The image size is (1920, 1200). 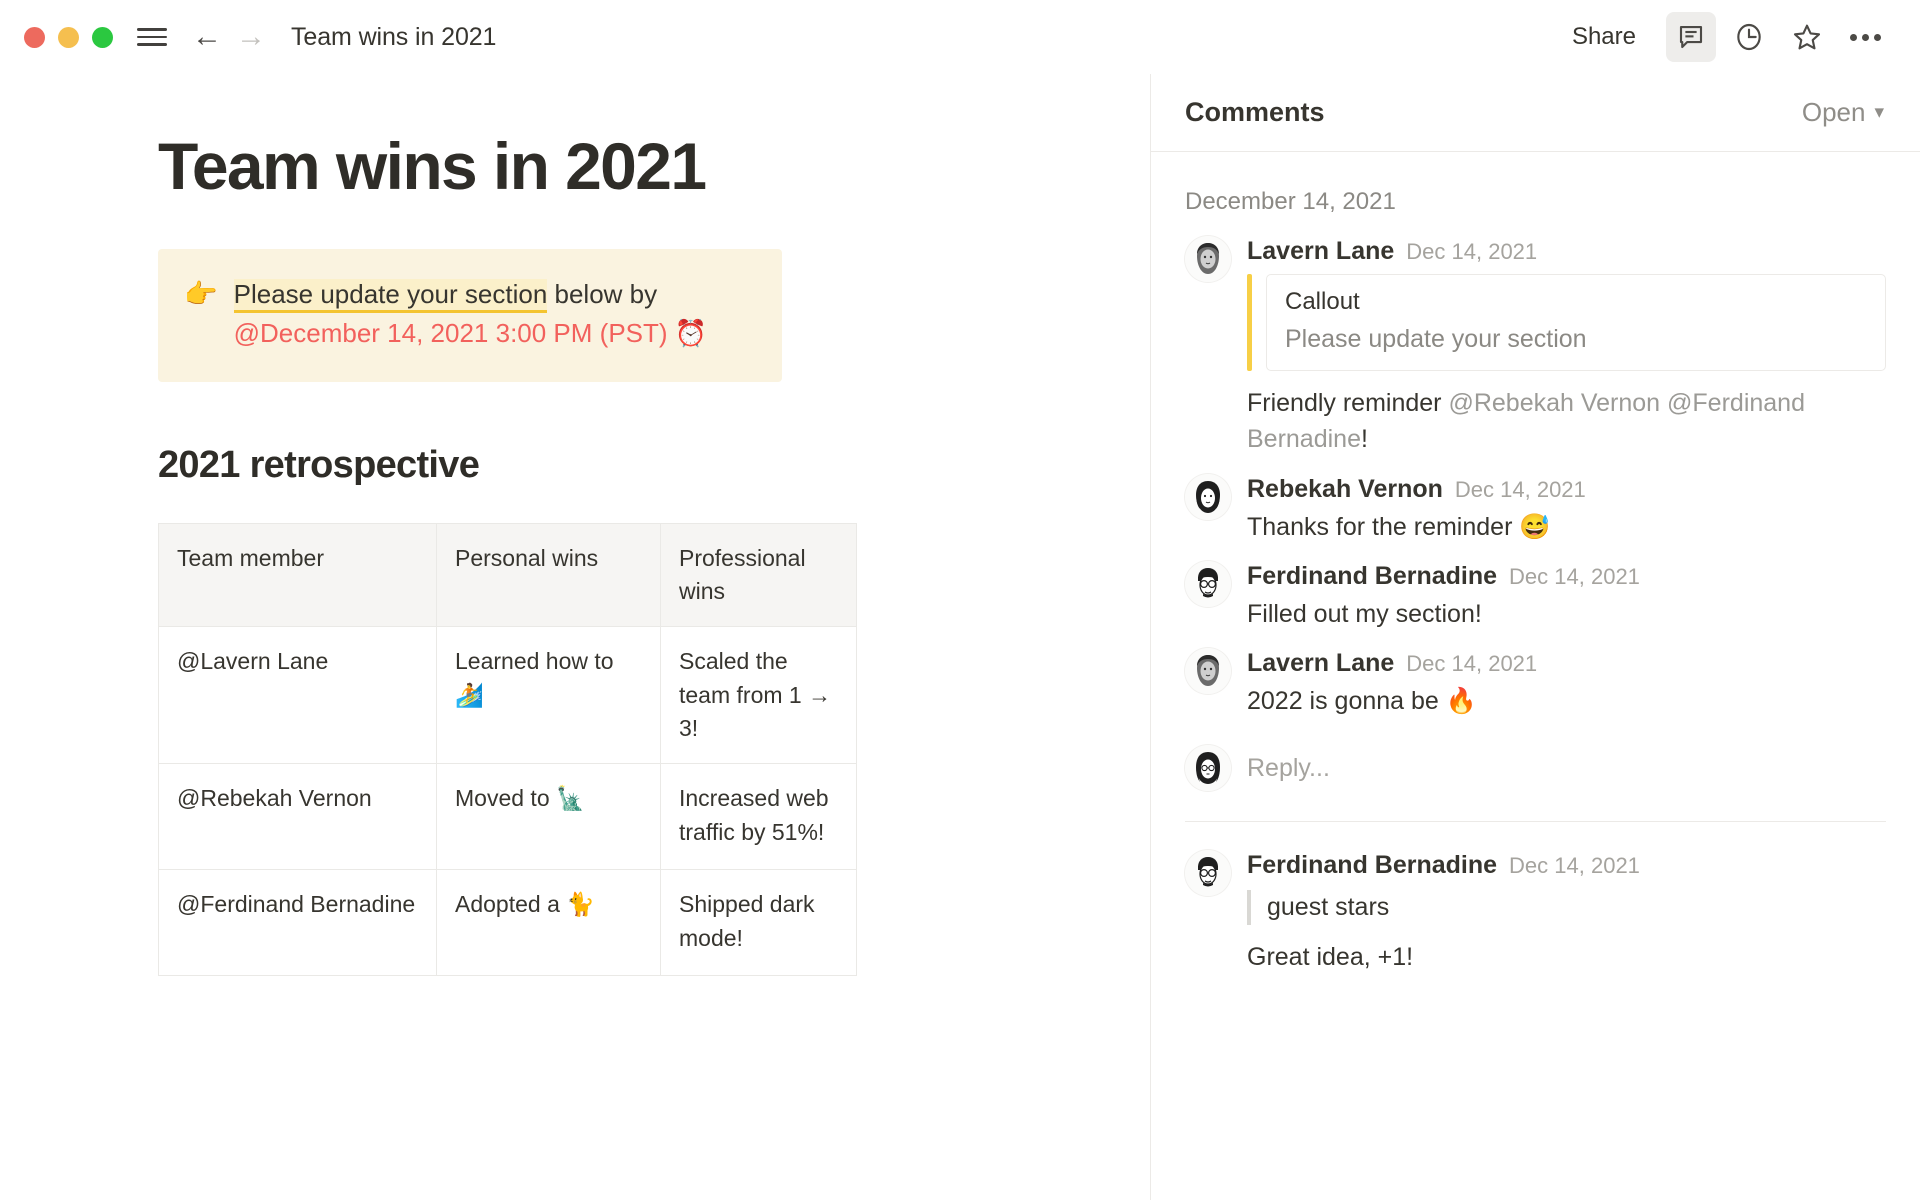 What do you see at coordinates (1691, 37) in the screenshot?
I see `comment-icon` at bounding box center [1691, 37].